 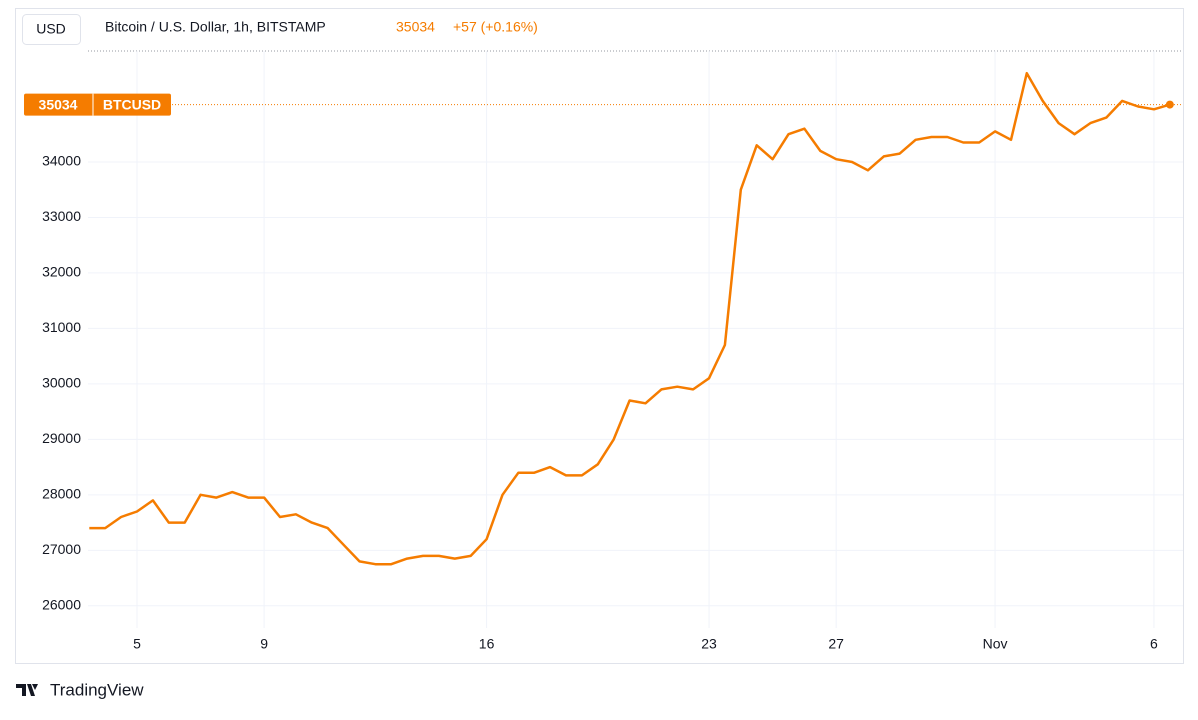 I want to click on badge-symbol: BTCUSD, so click(x=132, y=104).